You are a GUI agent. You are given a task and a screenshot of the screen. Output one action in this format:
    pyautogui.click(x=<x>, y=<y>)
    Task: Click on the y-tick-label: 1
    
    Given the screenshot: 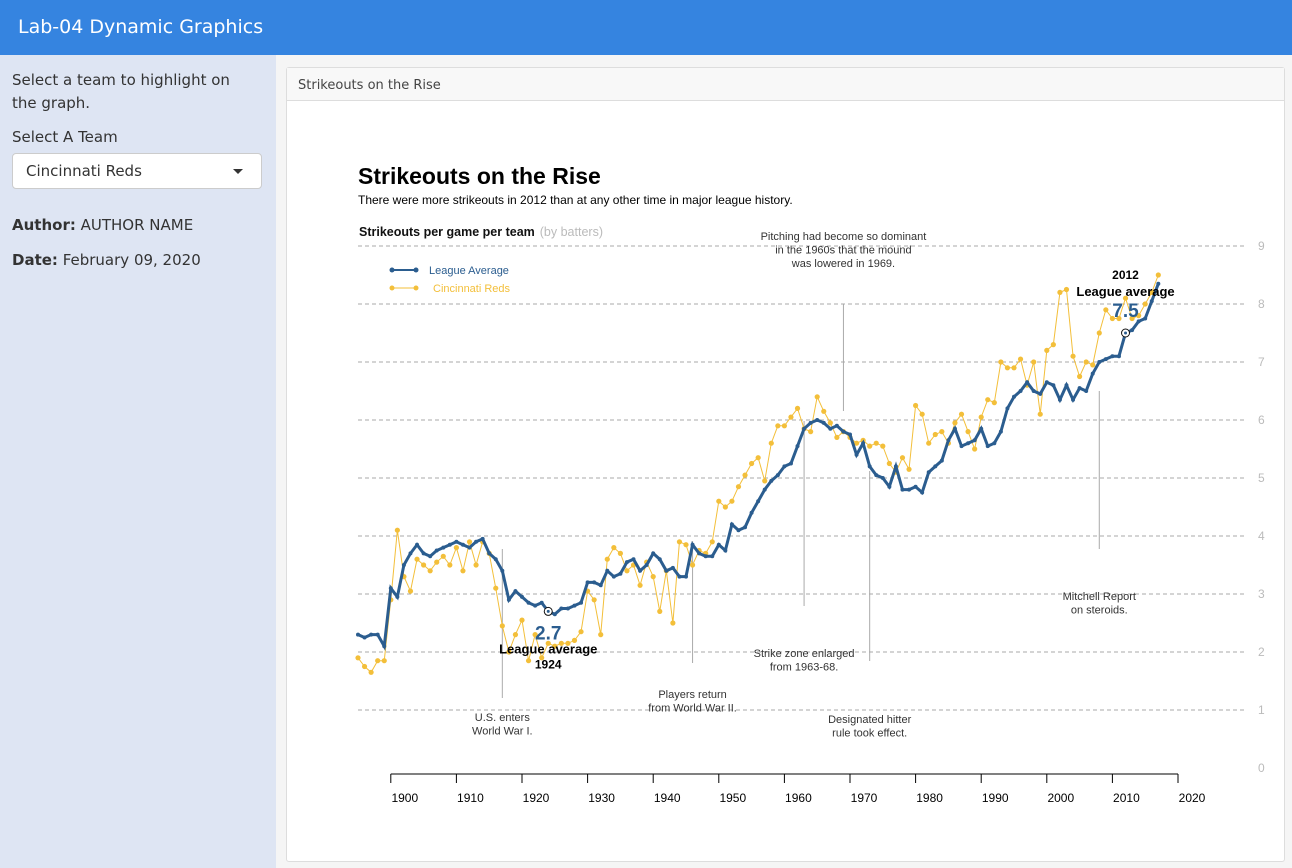 What is the action you would take?
    pyautogui.click(x=1261, y=710)
    